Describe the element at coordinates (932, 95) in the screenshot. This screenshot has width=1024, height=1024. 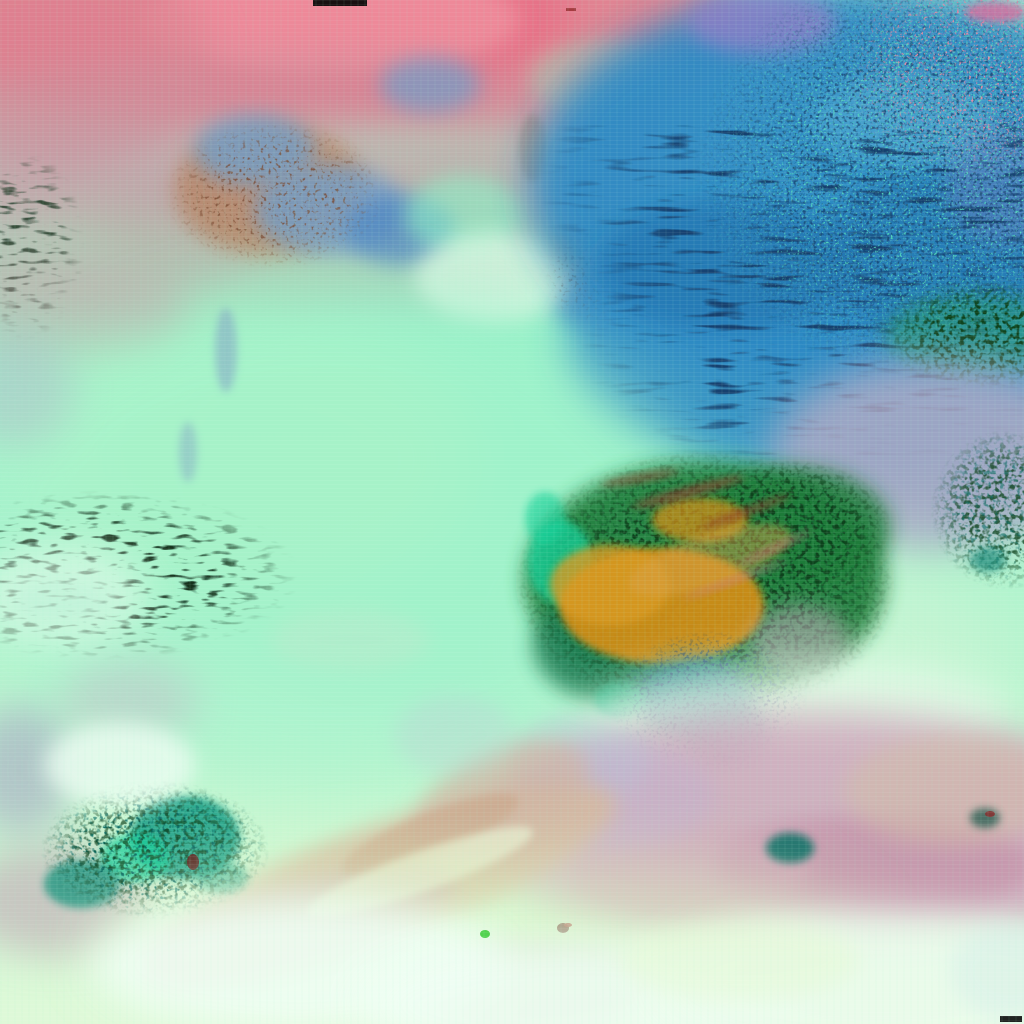
I see `speckled-pink-corner` at that location.